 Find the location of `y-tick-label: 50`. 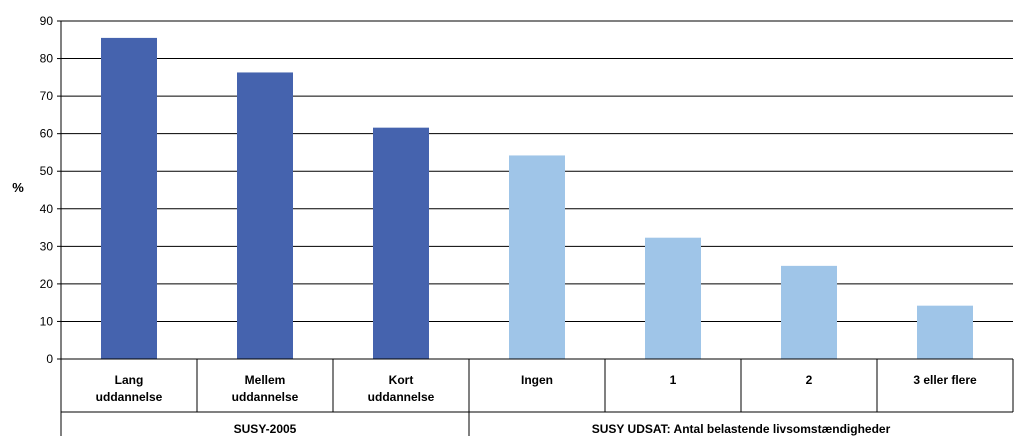

y-tick-label: 50 is located at coordinates (47, 171).